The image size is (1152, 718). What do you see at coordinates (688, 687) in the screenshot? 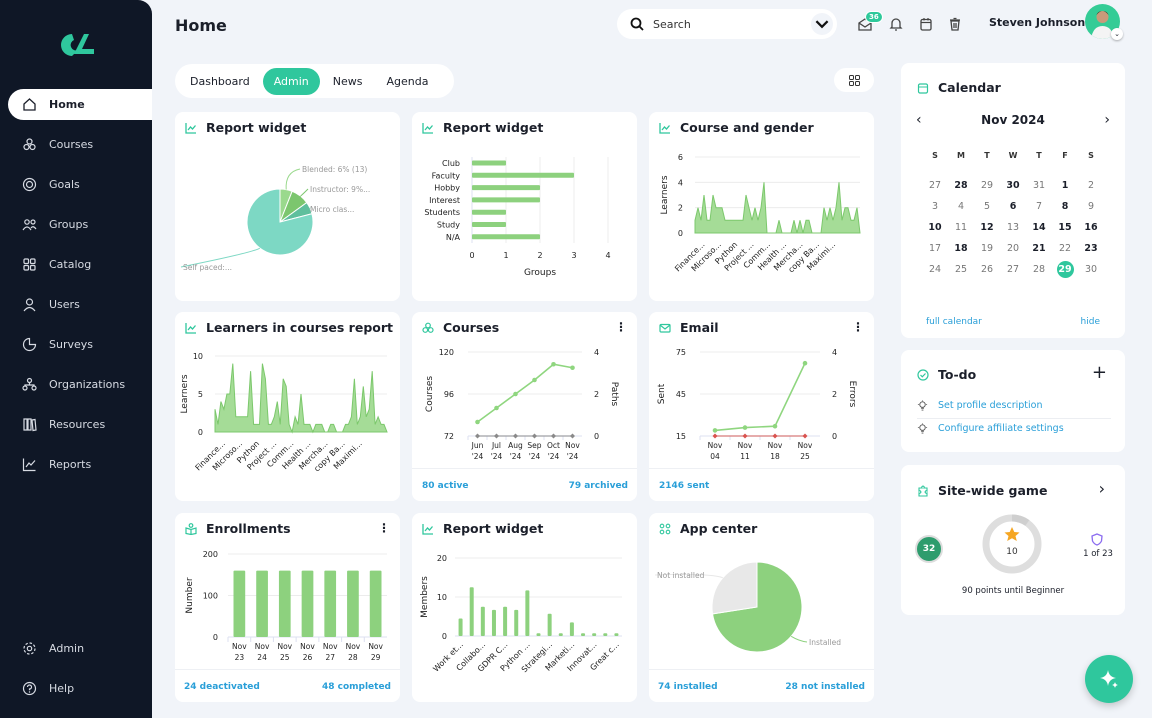
I see `installed-link: 74 installed` at bounding box center [688, 687].